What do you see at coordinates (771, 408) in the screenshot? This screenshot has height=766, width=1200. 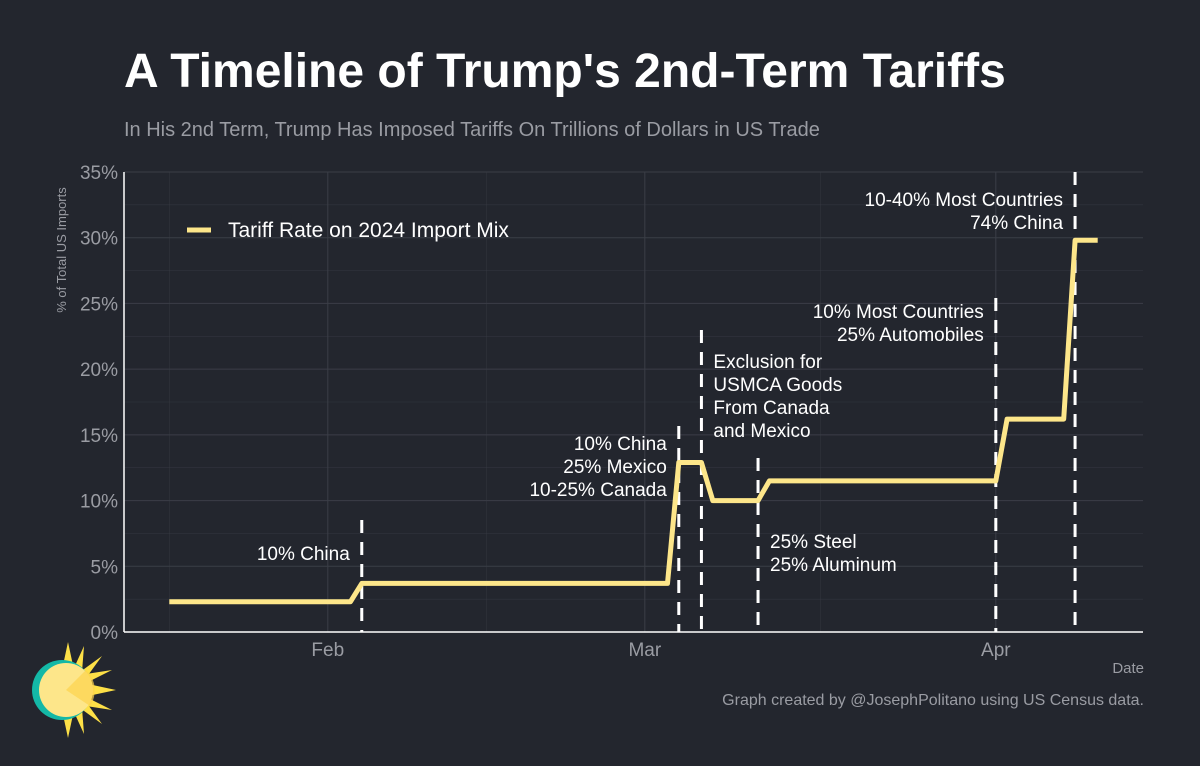 I see `annotation-text: From Canada` at bounding box center [771, 408].